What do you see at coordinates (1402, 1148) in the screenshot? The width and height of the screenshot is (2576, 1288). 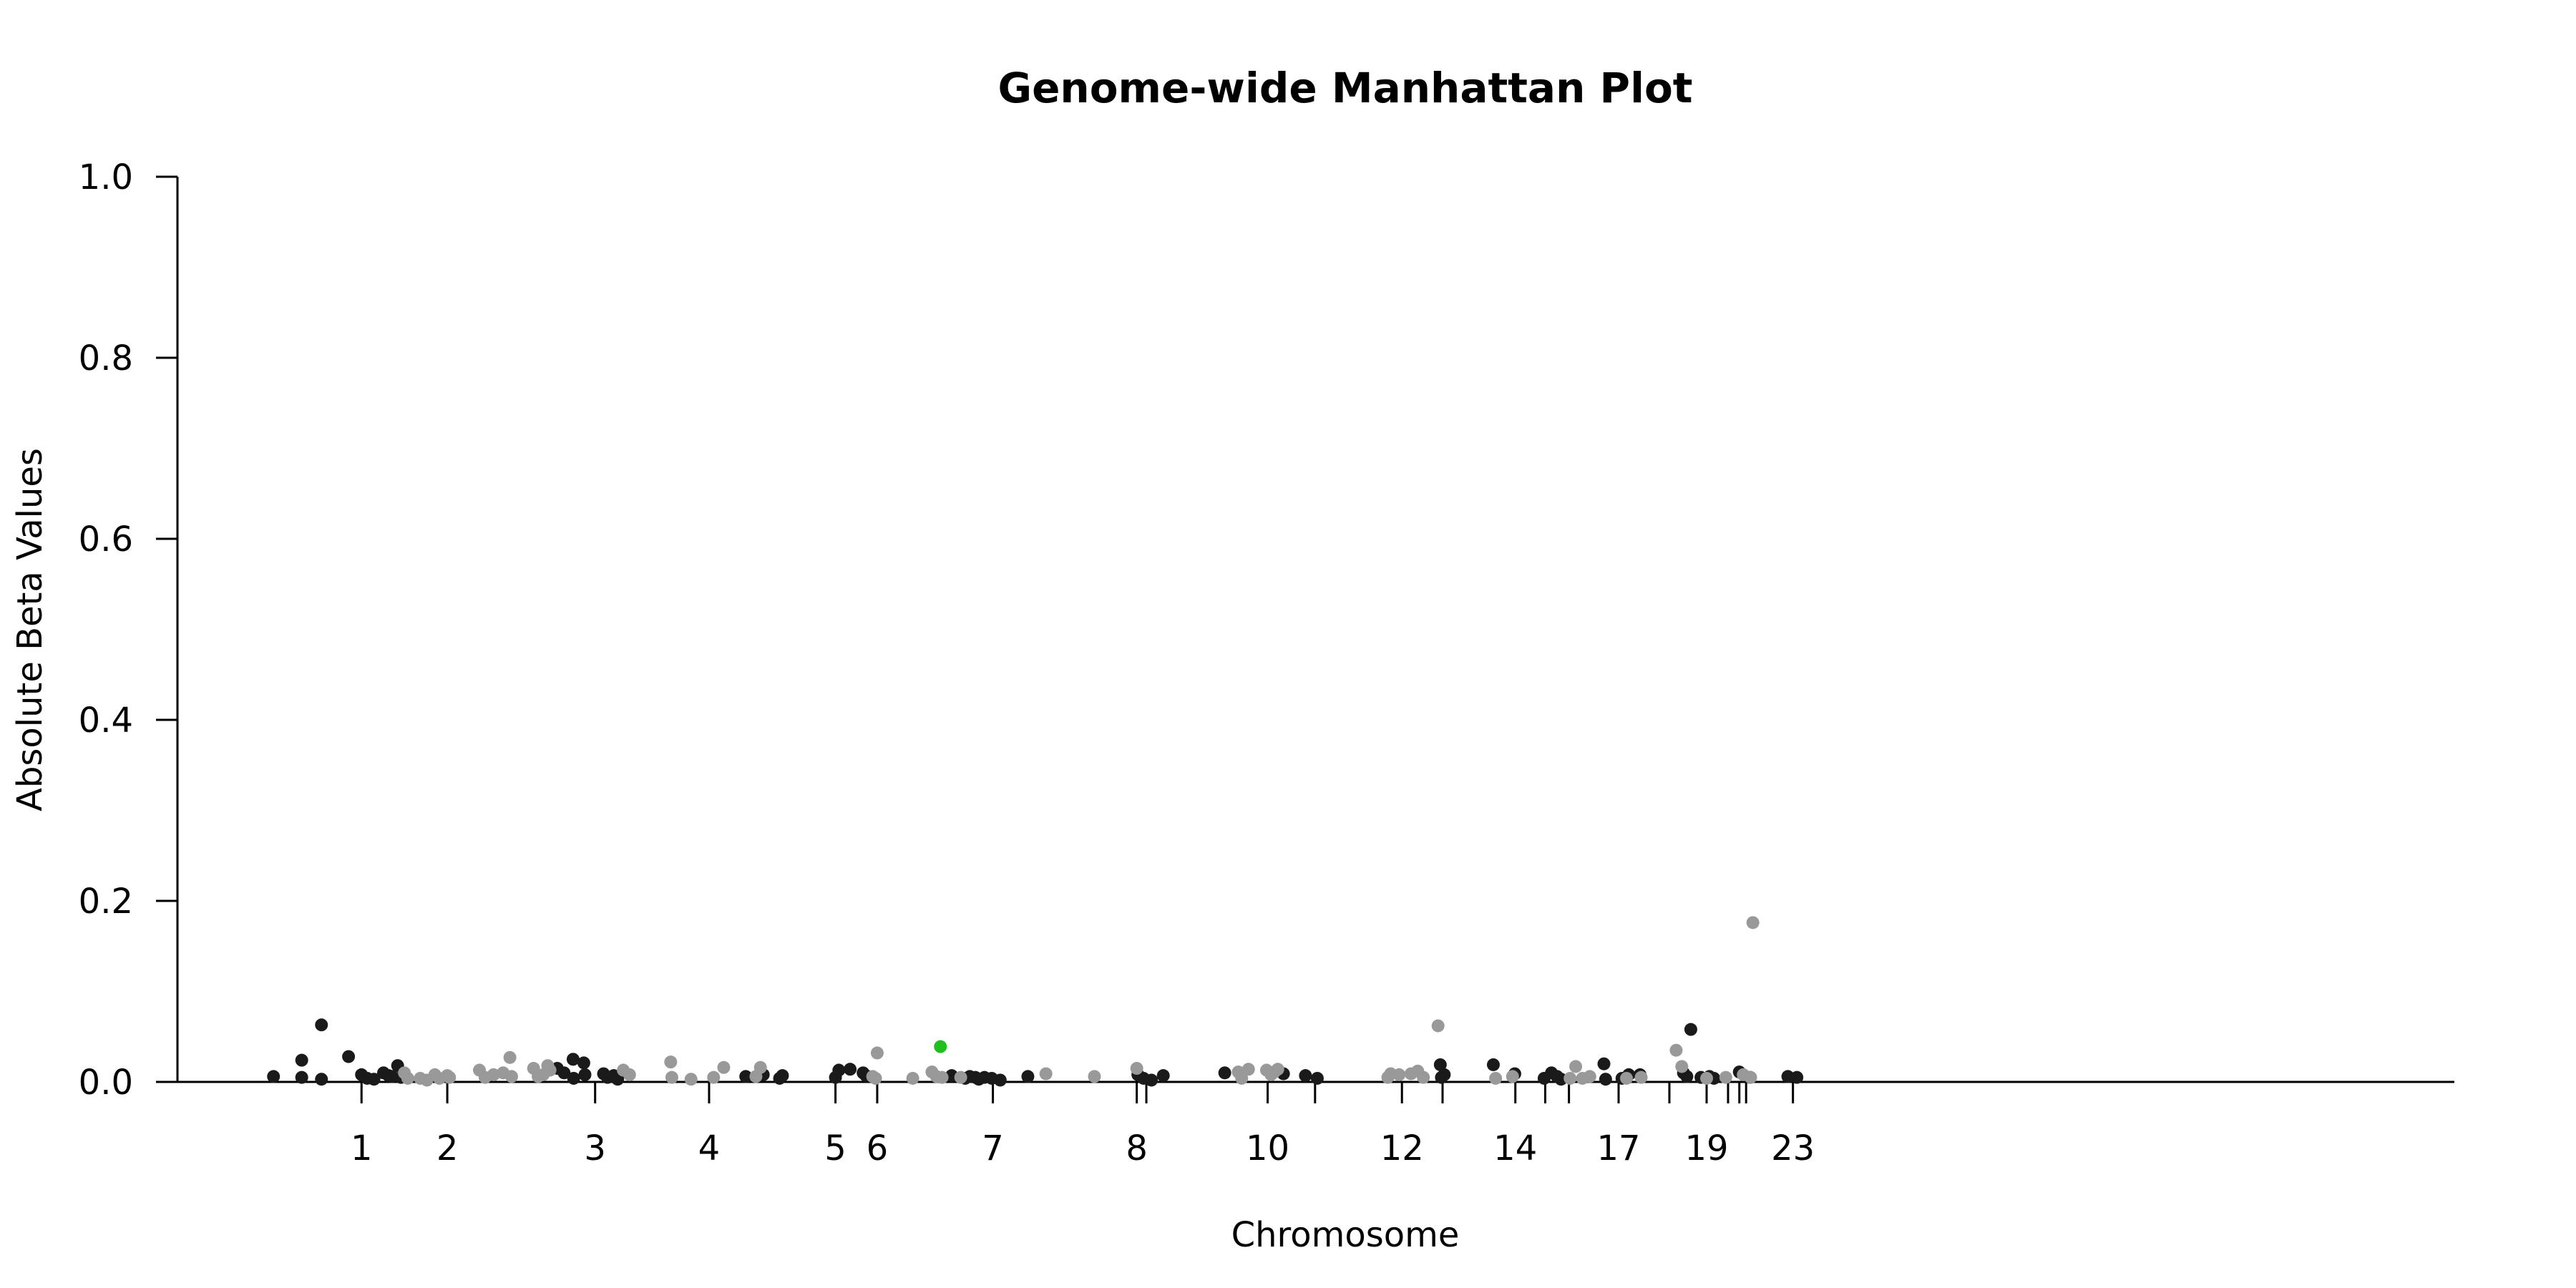 I see `x-tick-label: 12` at bounding box center [1402, 1148].